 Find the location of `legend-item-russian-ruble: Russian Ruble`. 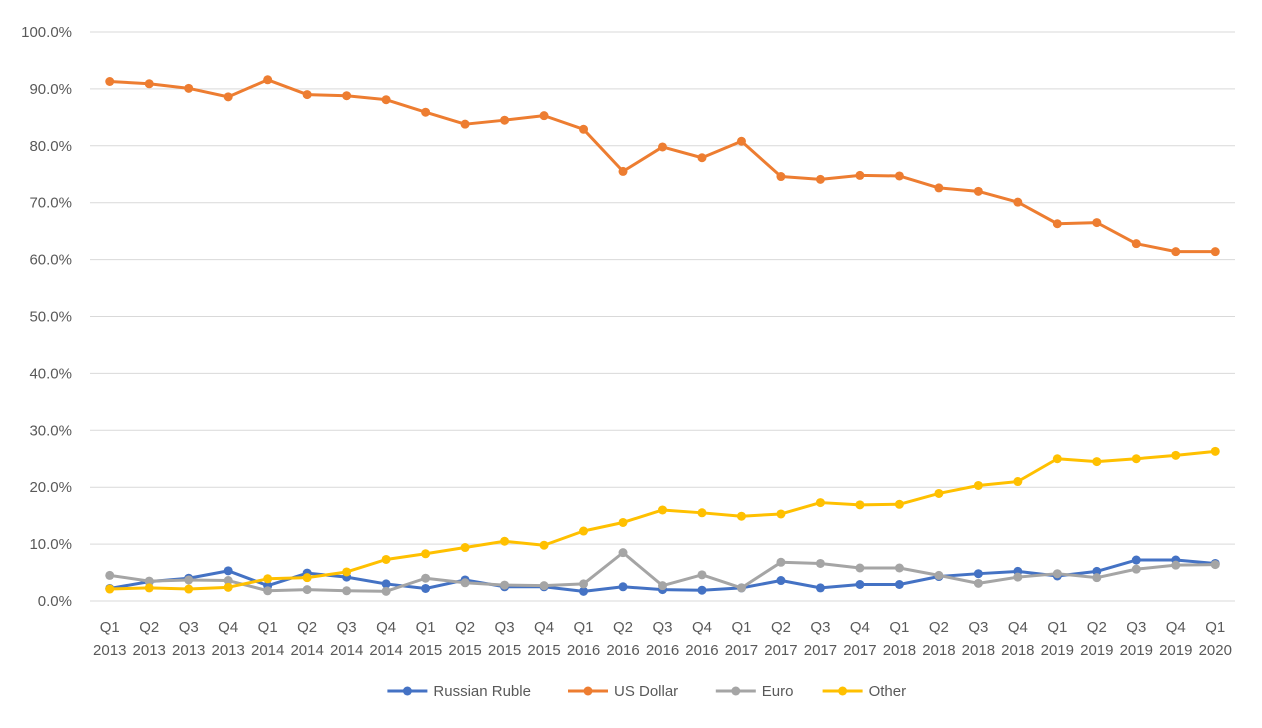

legend-item-russian-ruble: Russian Ruble is located at coordinates (459, 691).